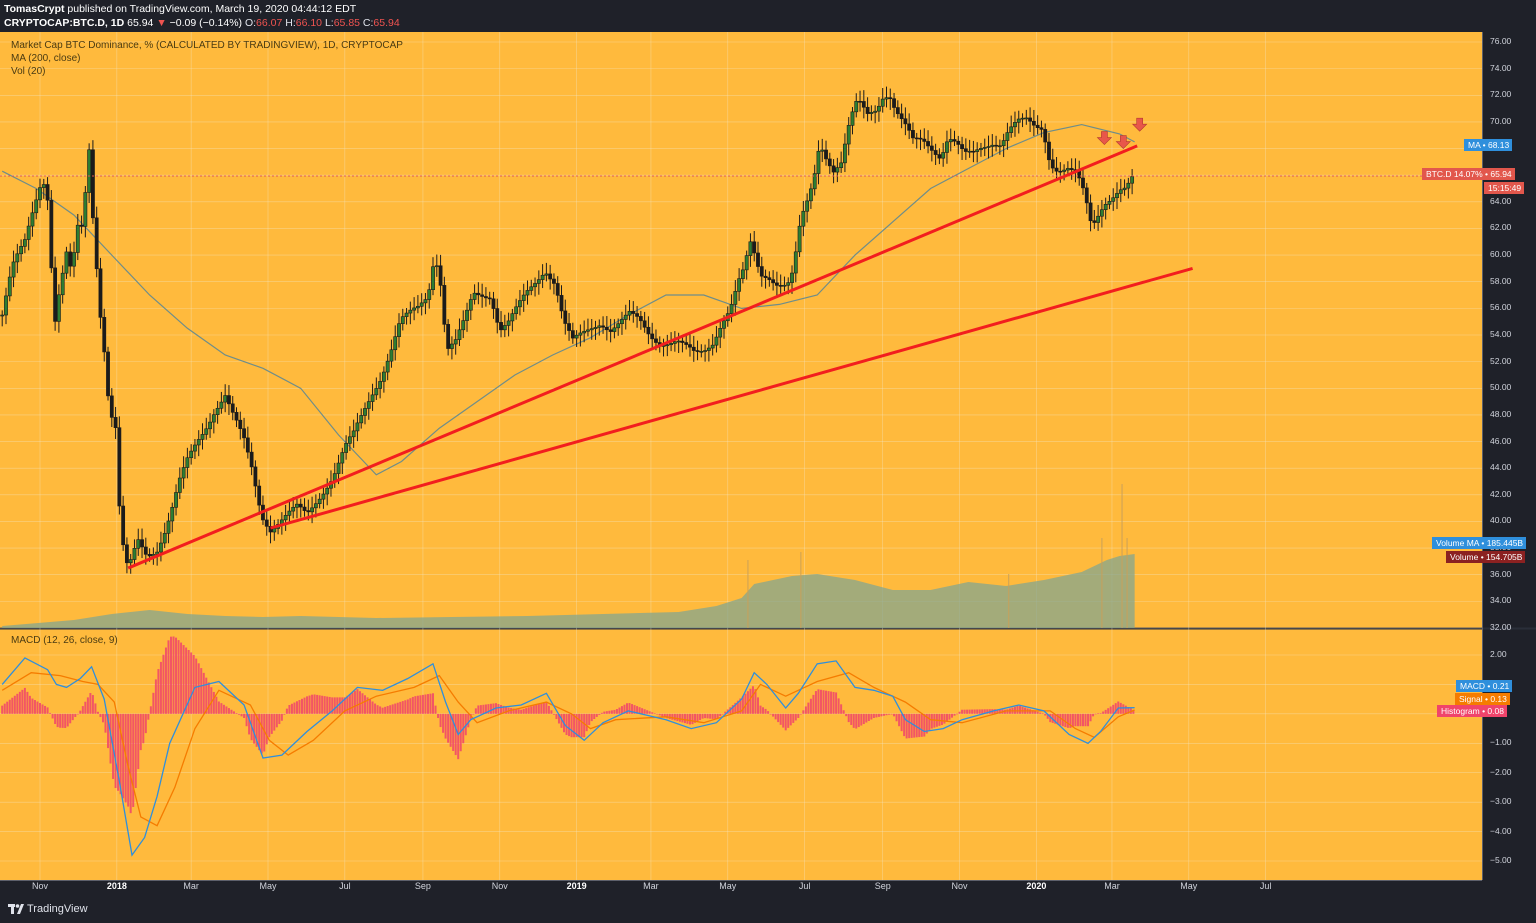 The image size is (1536, 923). I want to click on price-tick-label: 50.00, so click(1501, 387).